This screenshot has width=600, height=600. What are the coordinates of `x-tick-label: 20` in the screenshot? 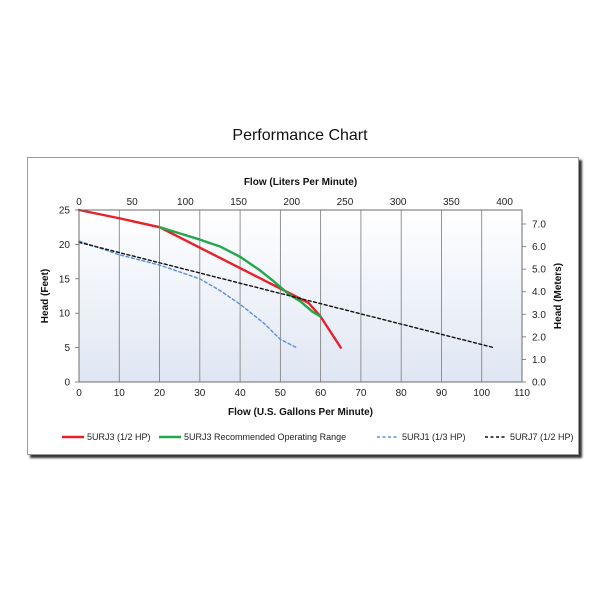 It's located at (160, 393).